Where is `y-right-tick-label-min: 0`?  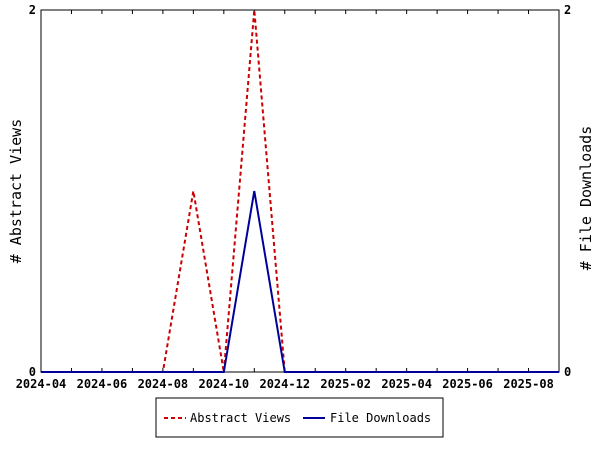 y-right-tick-label-min: 0 is located at coordinates (567, 372).